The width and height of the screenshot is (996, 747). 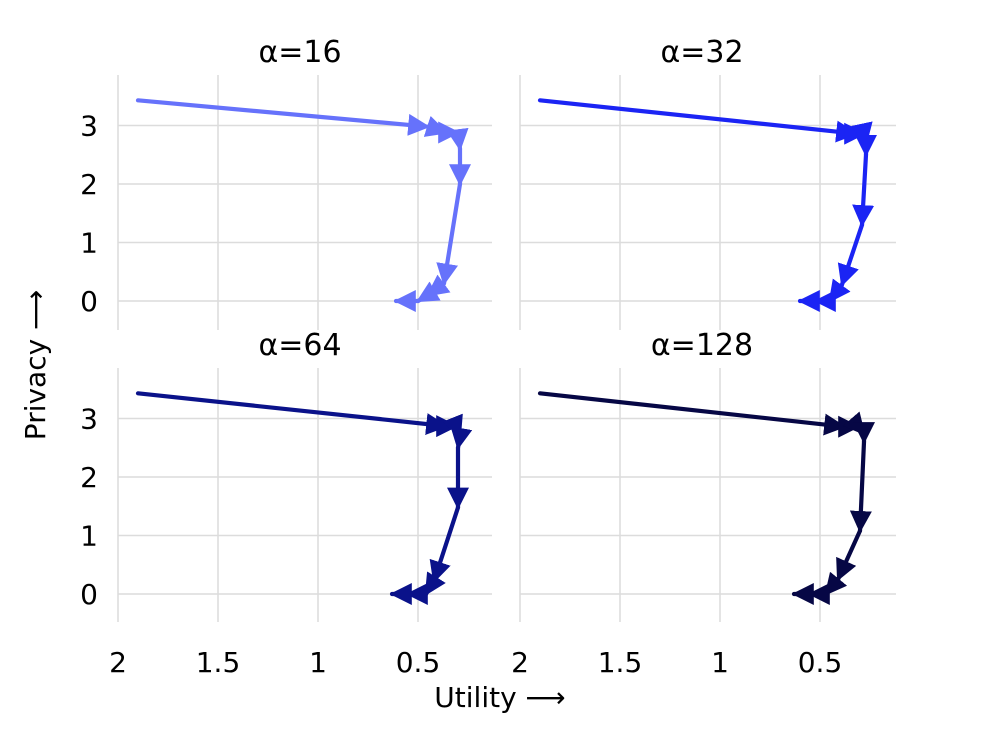 I want to click on panel-title: α=32, so click(x=701, y=52).